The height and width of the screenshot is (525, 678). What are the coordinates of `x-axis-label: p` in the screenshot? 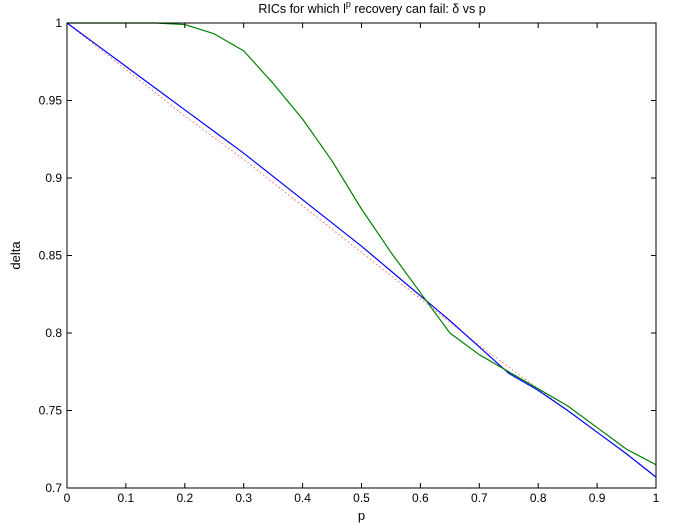 It's located at (361, 515).